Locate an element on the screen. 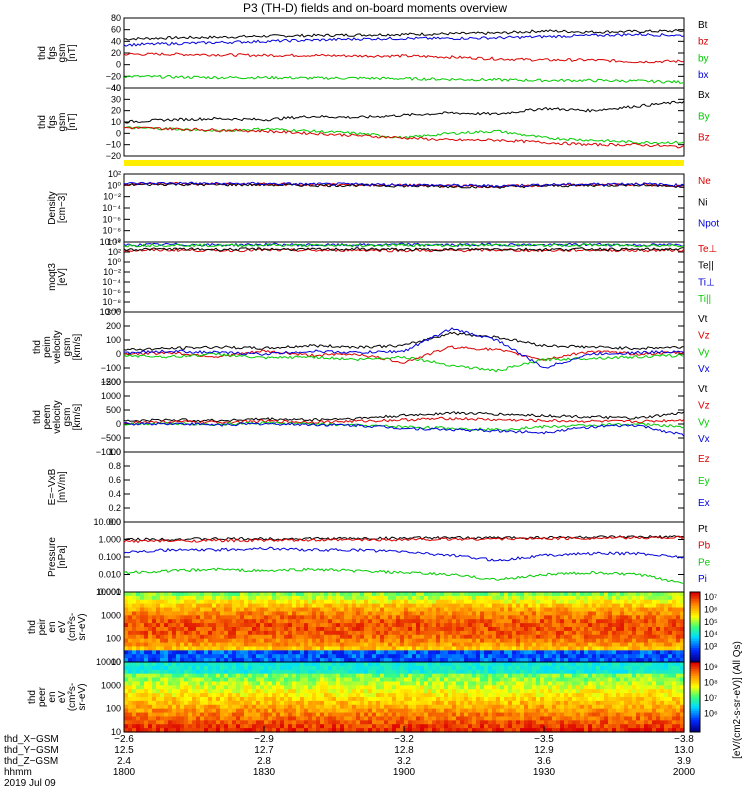  y-axis-label: fgs is located at coordinates (52, 52).